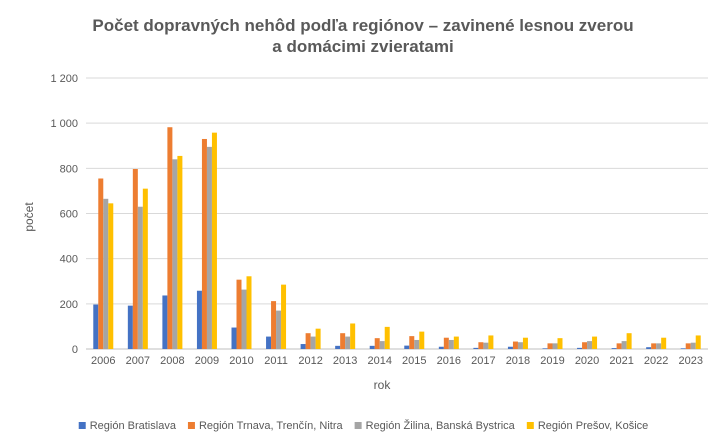  I want to click on x-tick-label: 2008, so click(172, 361).